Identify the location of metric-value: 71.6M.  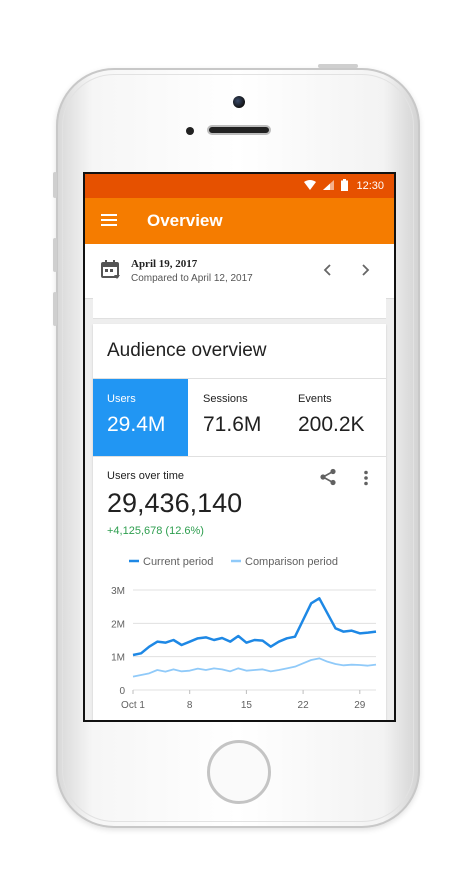
(232, 424).